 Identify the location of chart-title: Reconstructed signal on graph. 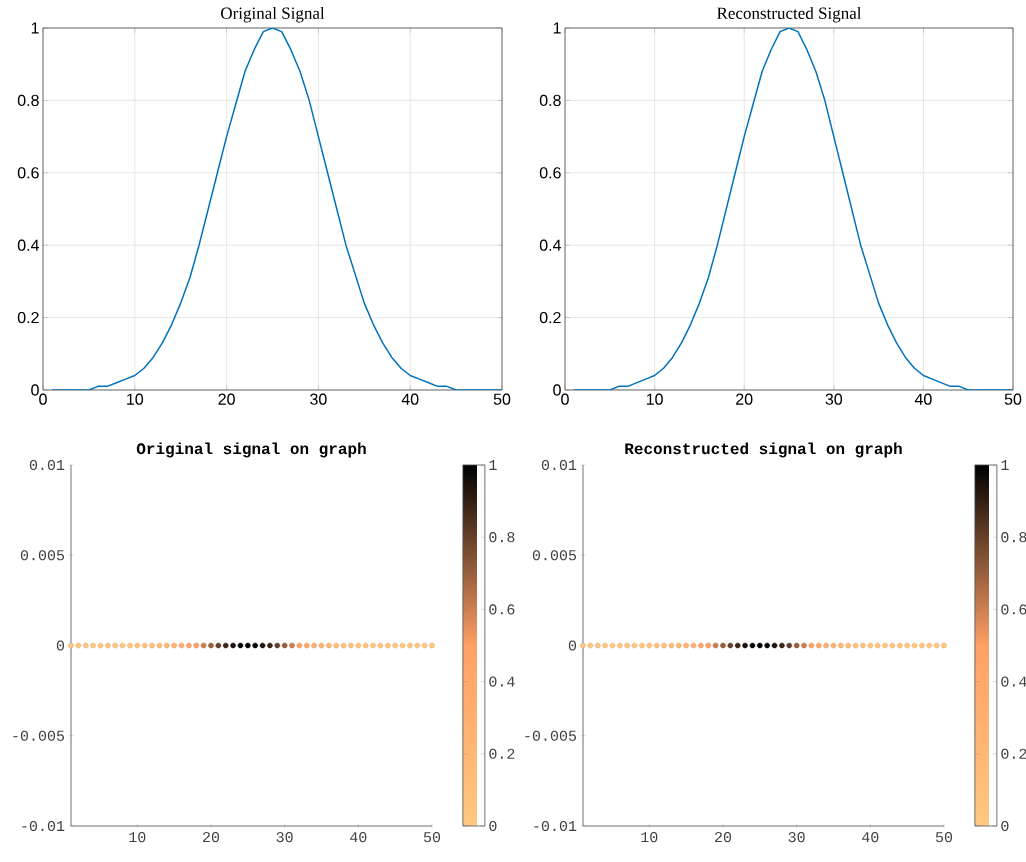
(763, 450).